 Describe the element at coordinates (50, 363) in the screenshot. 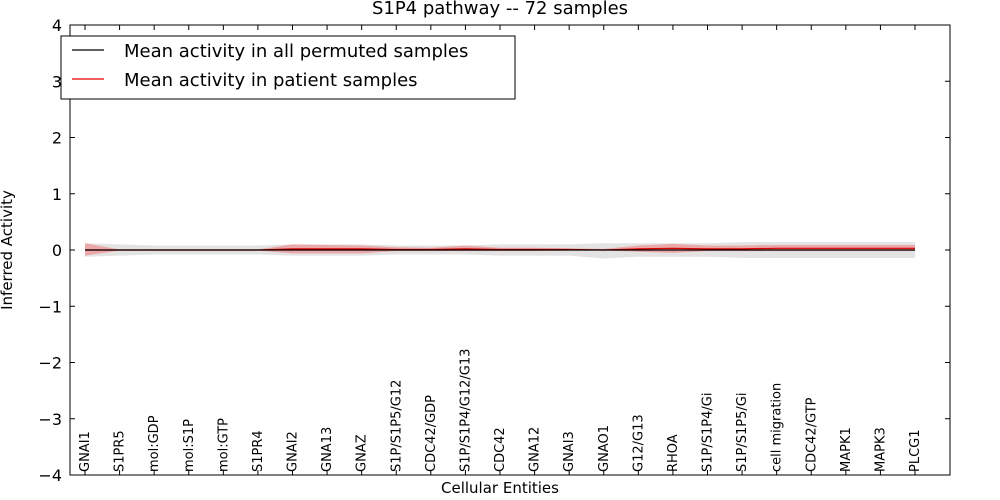

I see `y-tick-label: −2` at that location.